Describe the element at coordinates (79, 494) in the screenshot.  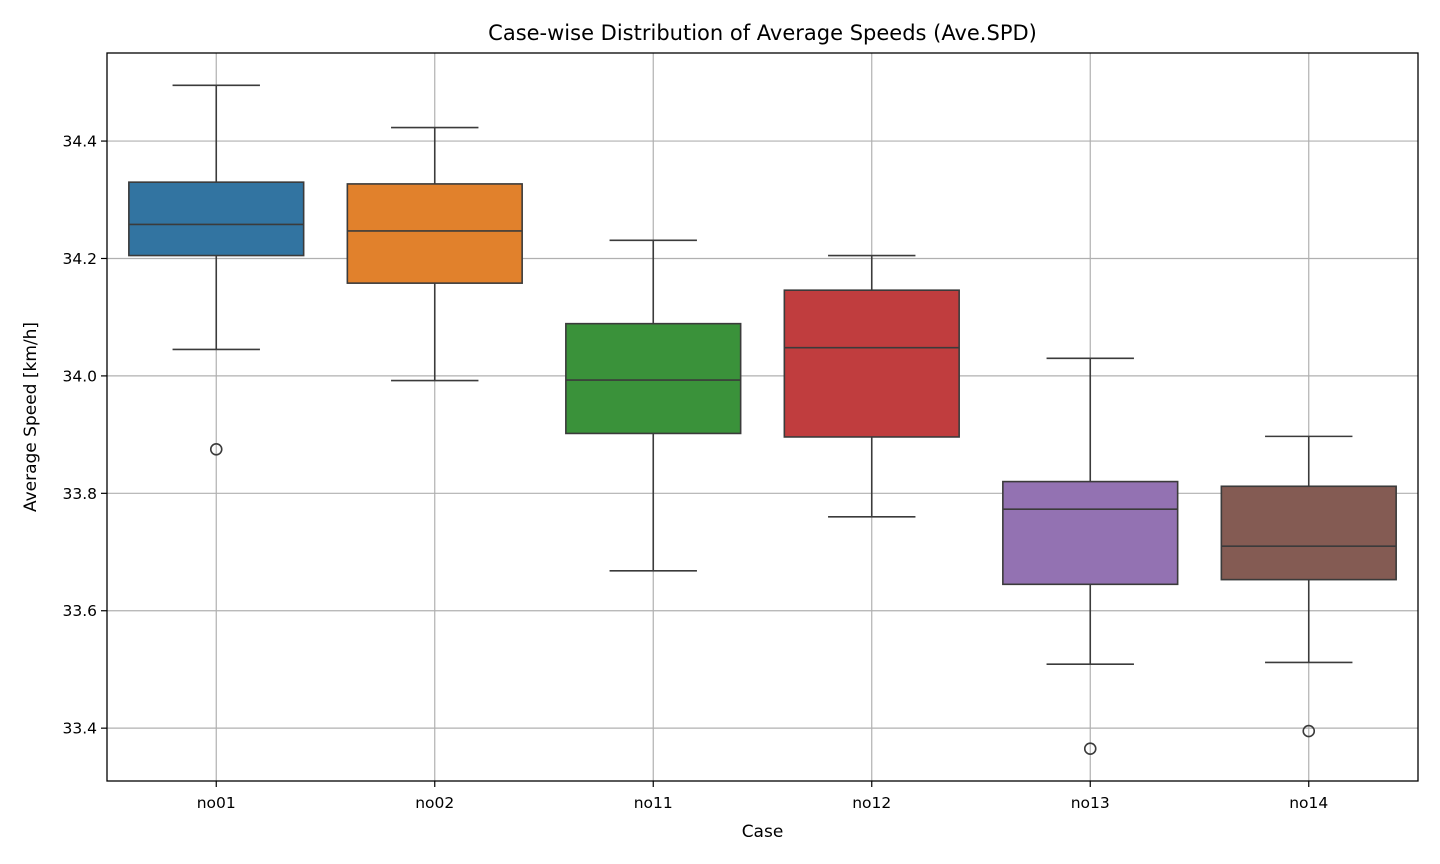
I see `y-tick-label: 33.8` at that location.